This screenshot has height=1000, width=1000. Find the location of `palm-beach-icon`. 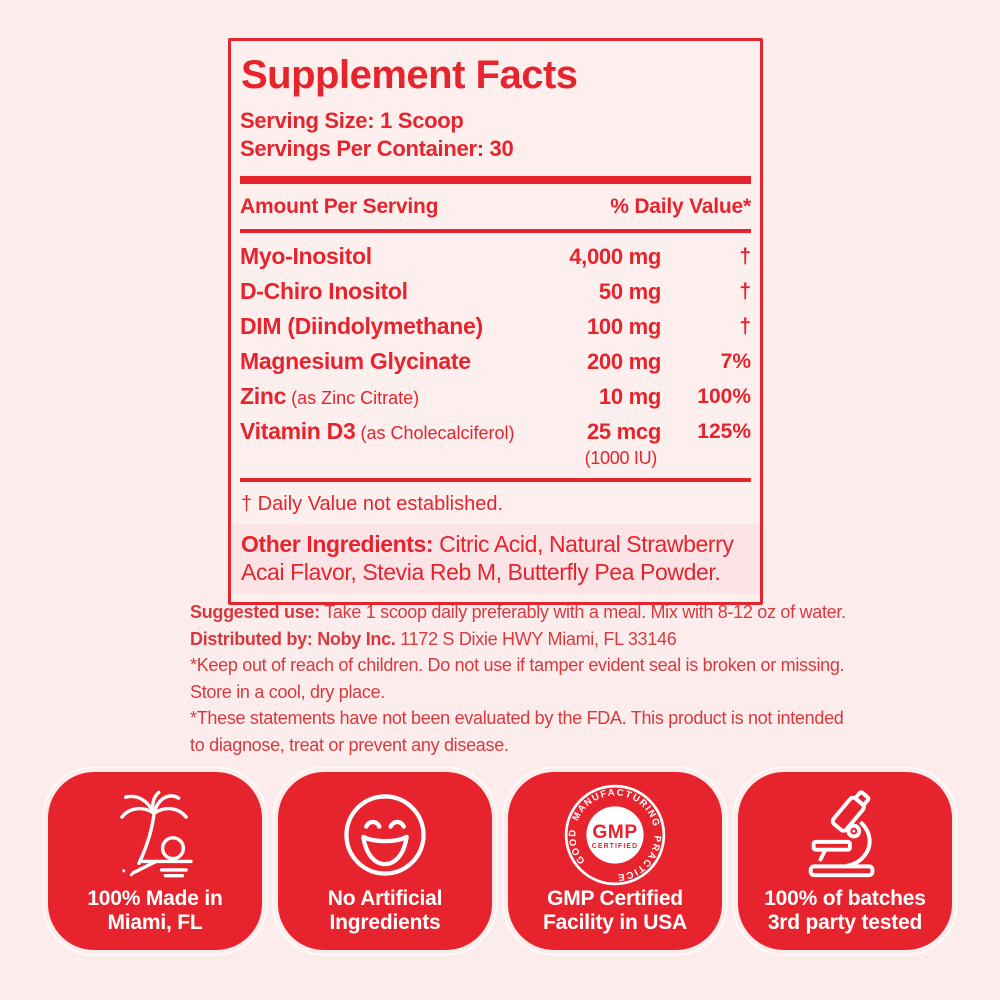

palm-beach-icon is located at coordinates (156, 834).